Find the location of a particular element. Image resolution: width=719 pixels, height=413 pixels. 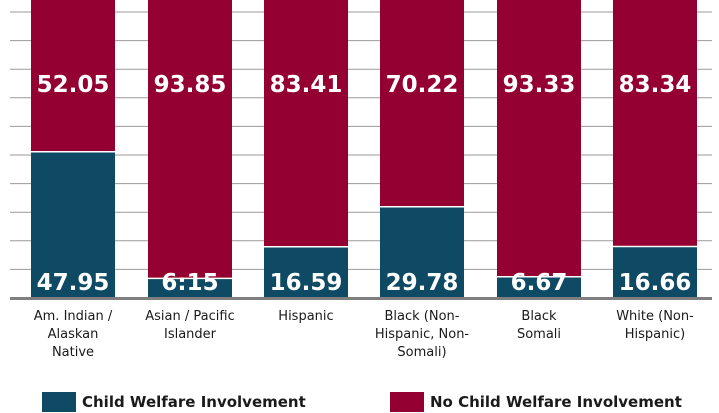

data-label-child-welfare: 47.95 is located at coordinates (73, 283).